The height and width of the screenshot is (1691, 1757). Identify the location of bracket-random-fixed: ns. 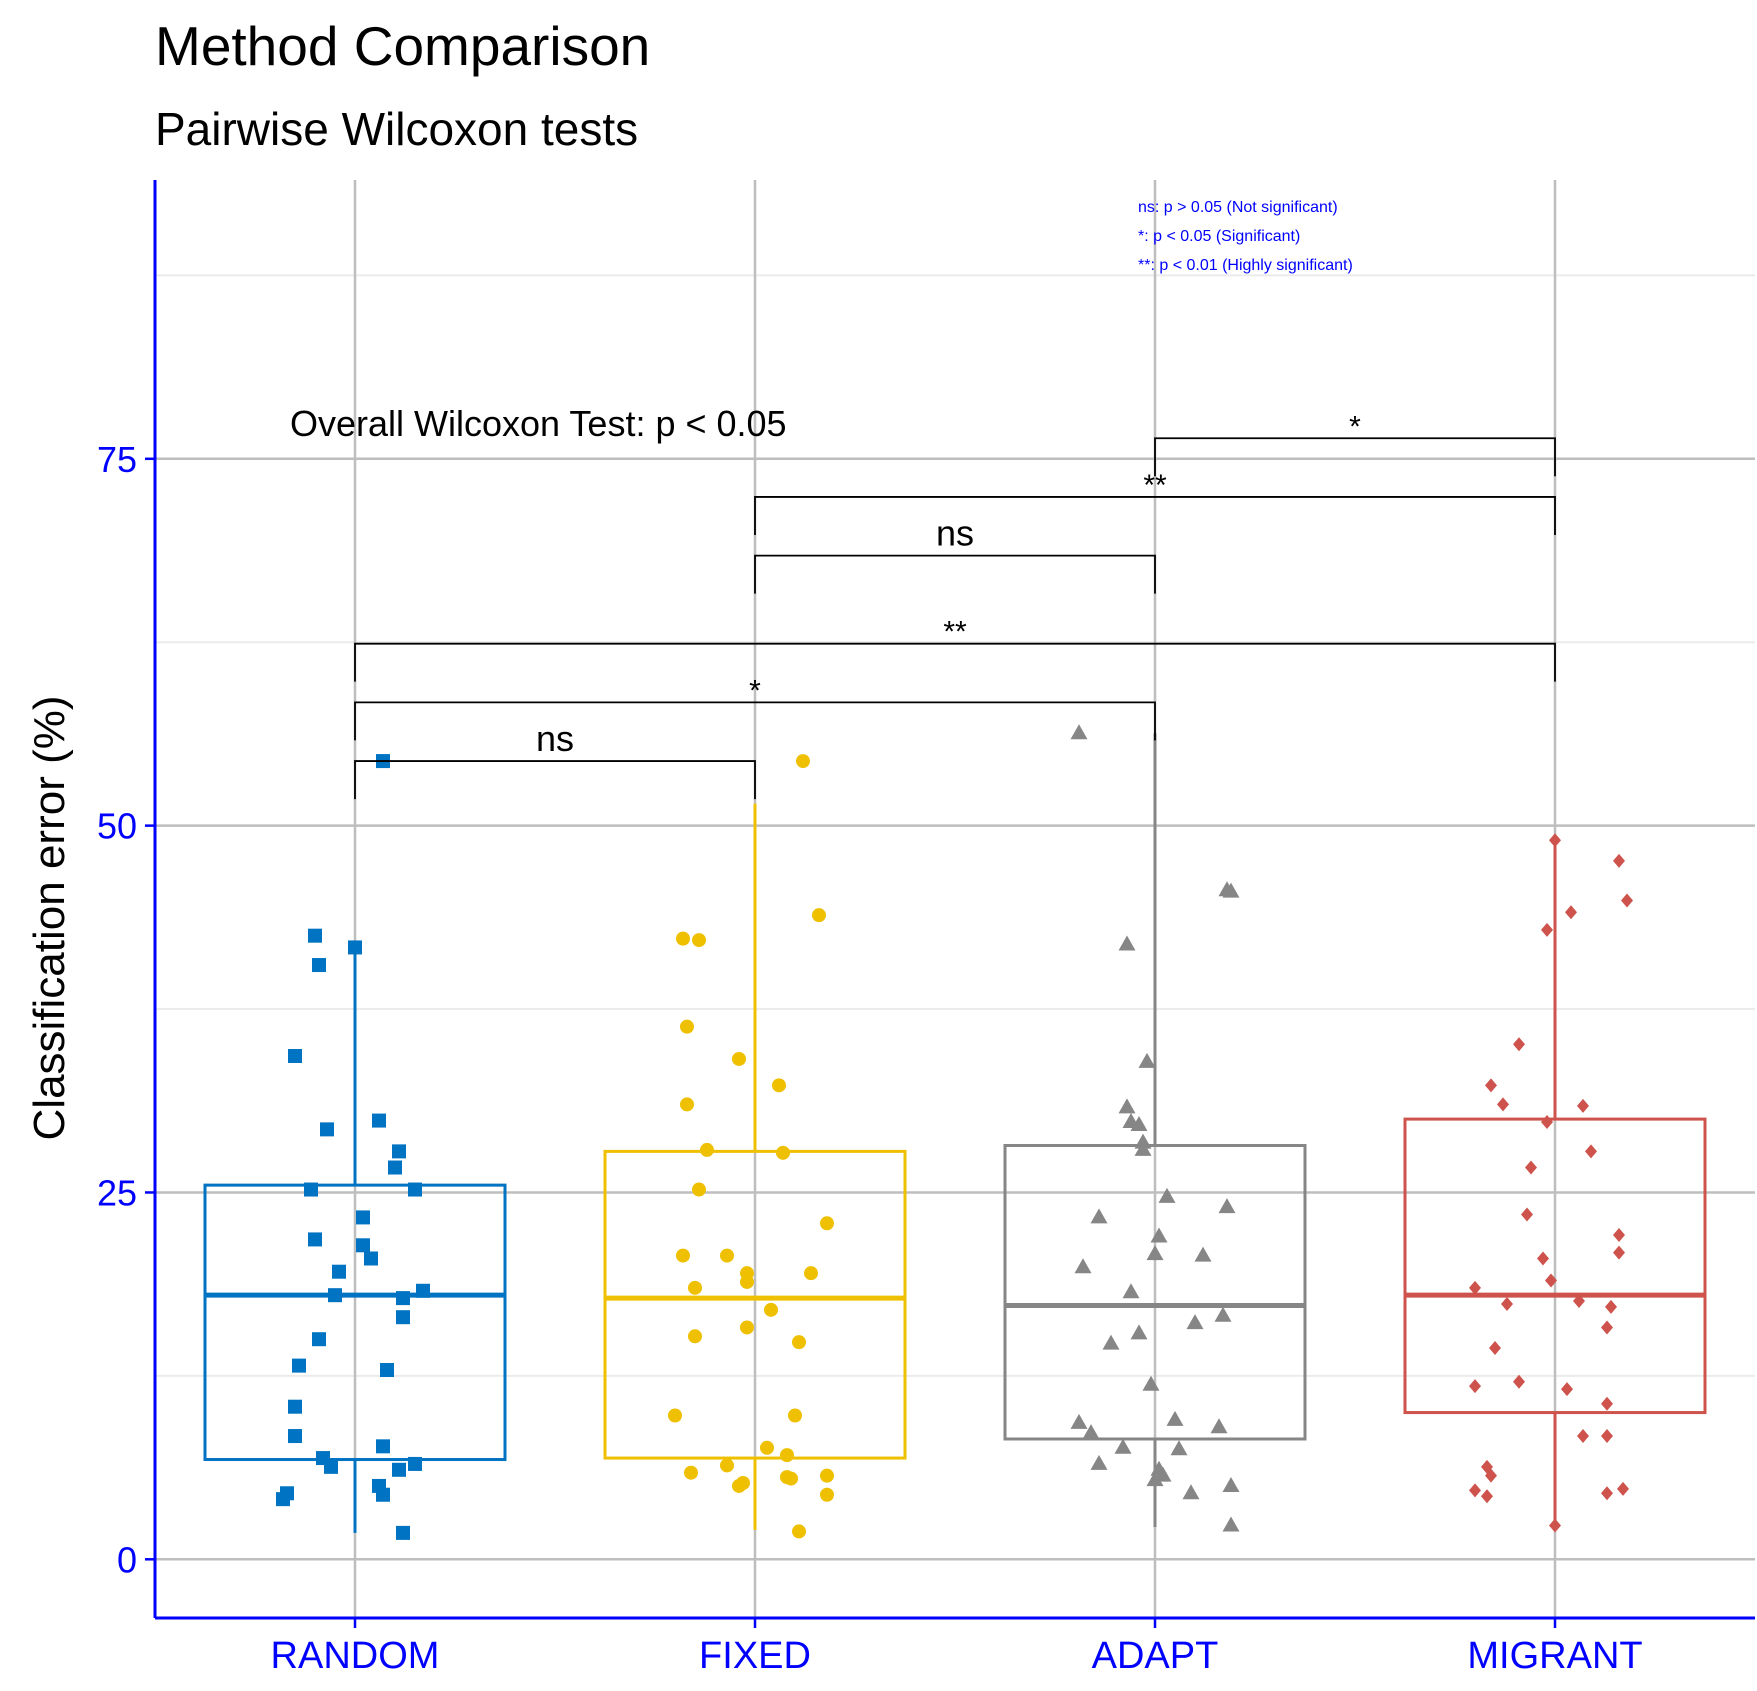
(555, 759).